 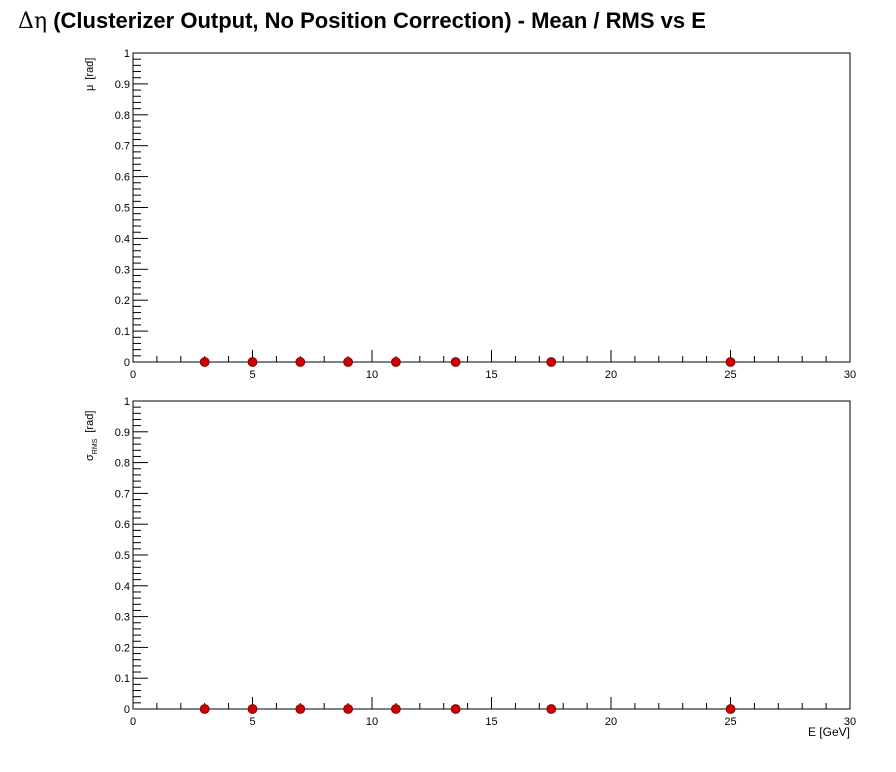 I want to click on y-axis-label-main: σ, so click(x=90, y=457).